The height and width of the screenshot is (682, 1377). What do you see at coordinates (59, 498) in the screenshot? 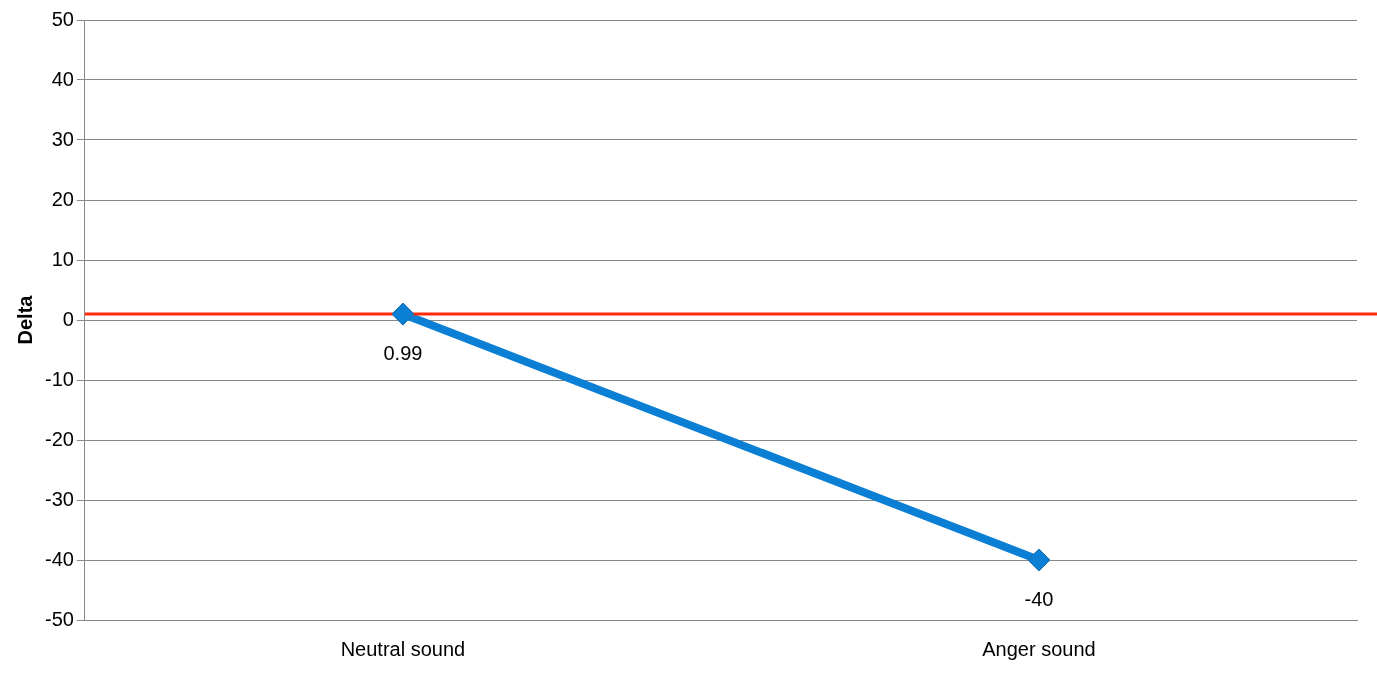
I see `y-tick-label: -30` at bounding box center [59, 498].